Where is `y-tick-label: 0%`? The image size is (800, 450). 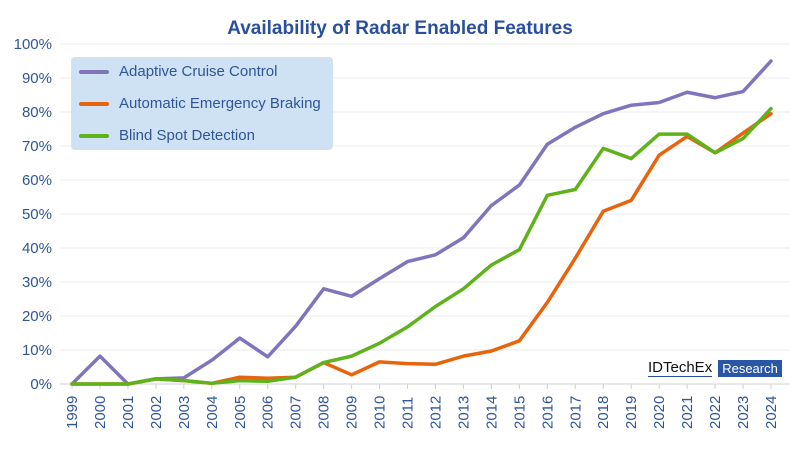
y-tick-label: 0% is located at coordinates (41, 384).